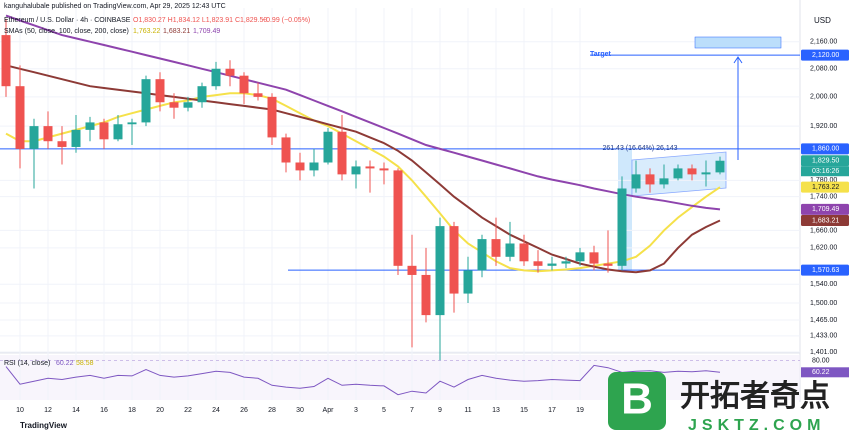 The image size is (850, 441). Describe the element at coordinates (65, 363) in the screenshot. I see `rsi-value: 60.22` at that location.